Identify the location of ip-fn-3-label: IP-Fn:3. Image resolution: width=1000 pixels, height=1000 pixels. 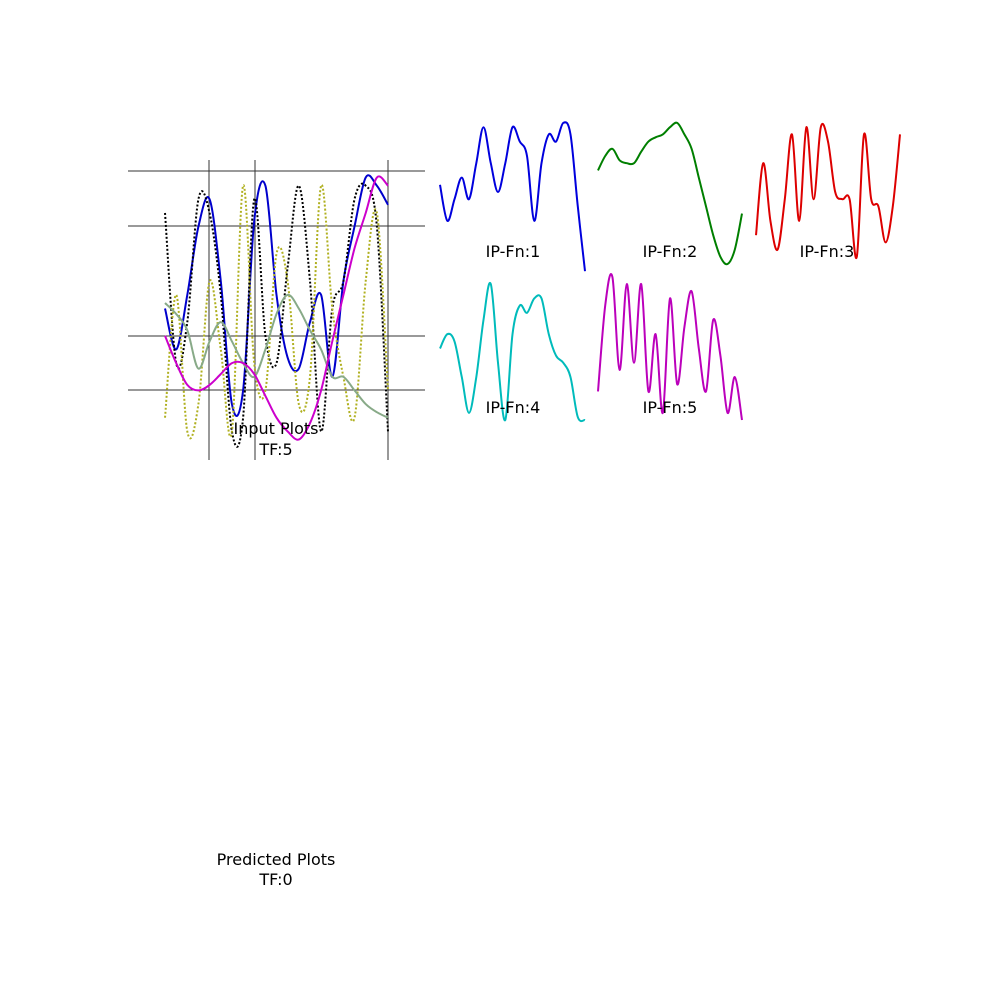
(827, 251).